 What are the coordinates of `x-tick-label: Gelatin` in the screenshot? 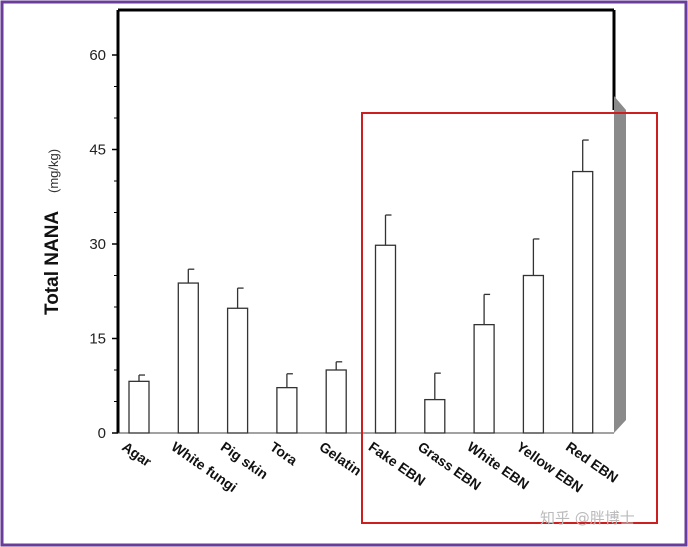 It's located at (340, 458).